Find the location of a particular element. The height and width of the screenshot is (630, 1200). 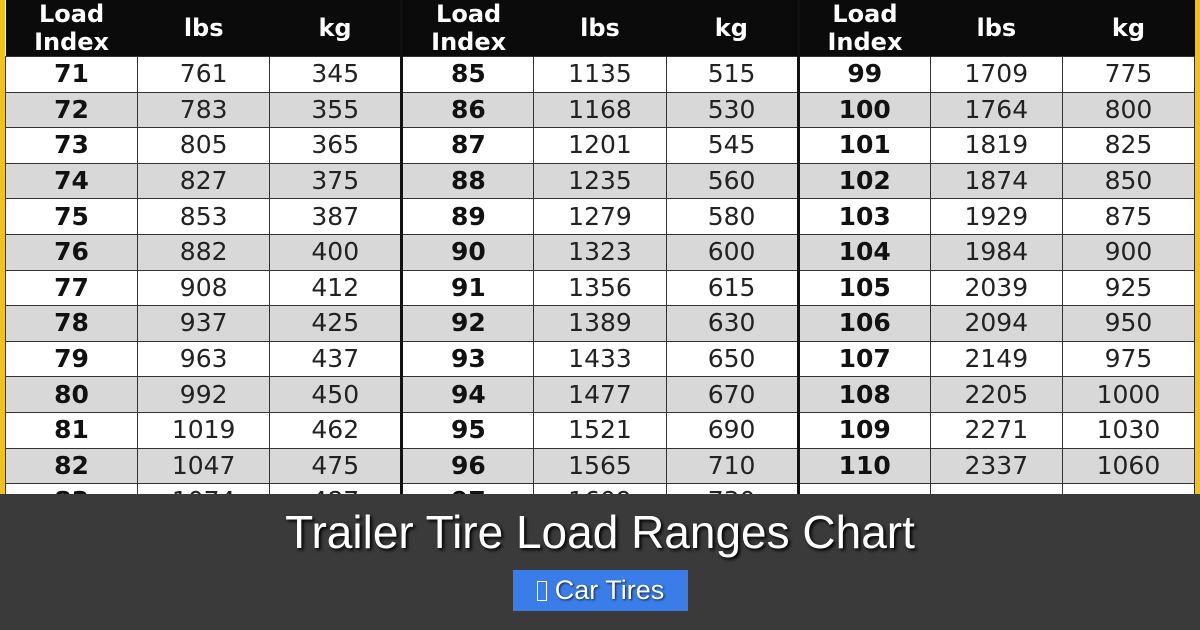

lbs-cell: 937 is located at coordinates (204, 323).